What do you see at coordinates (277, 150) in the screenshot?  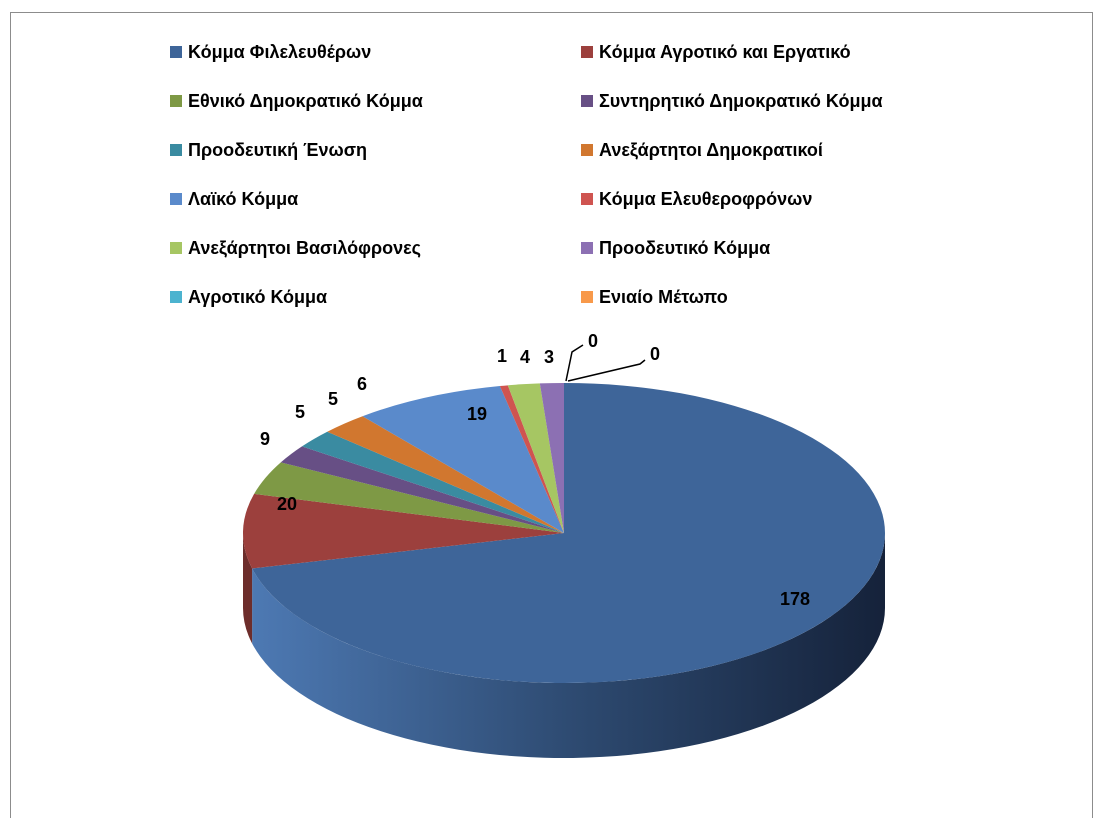 I see `legend-label: Προοδευτική Ένωση` at bounding box center [277, 150].